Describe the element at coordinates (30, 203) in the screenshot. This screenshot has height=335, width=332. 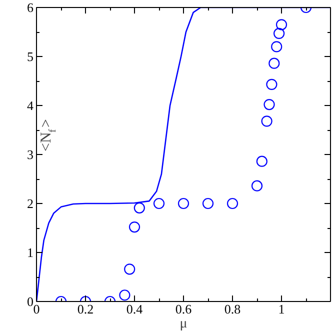
I see `y-tick-label: 2` at that location.